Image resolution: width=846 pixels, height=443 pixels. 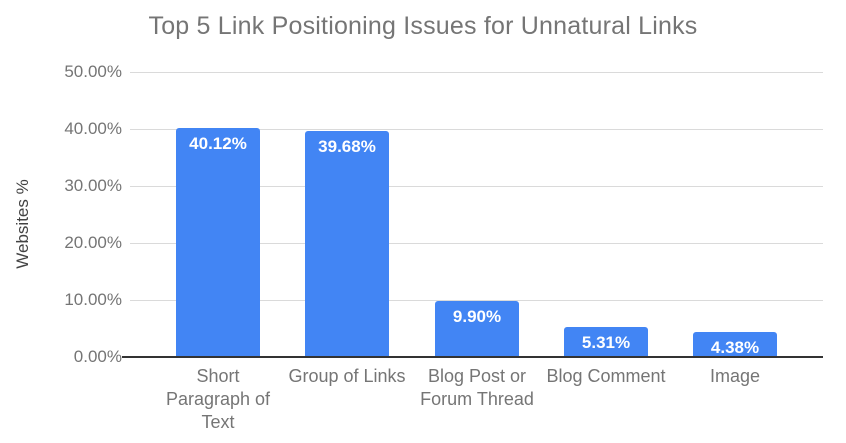 I want to click on bar-value-label: 9.90%, so click(x=477, y=316).